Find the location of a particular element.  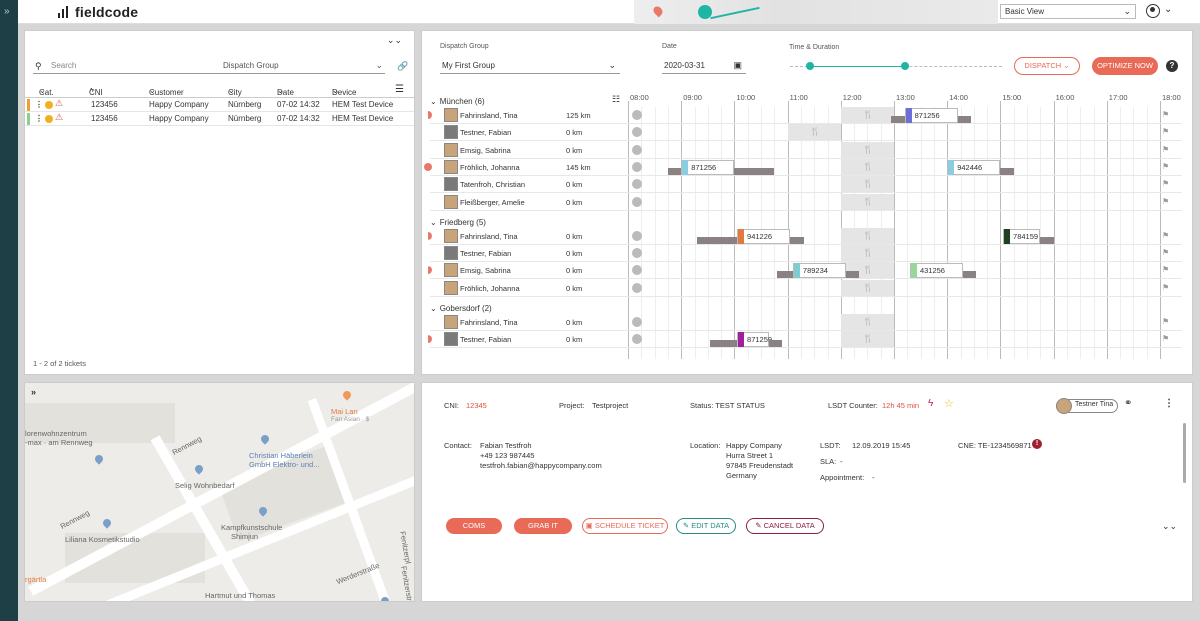

travel-time is located at coordinates (797, 240).